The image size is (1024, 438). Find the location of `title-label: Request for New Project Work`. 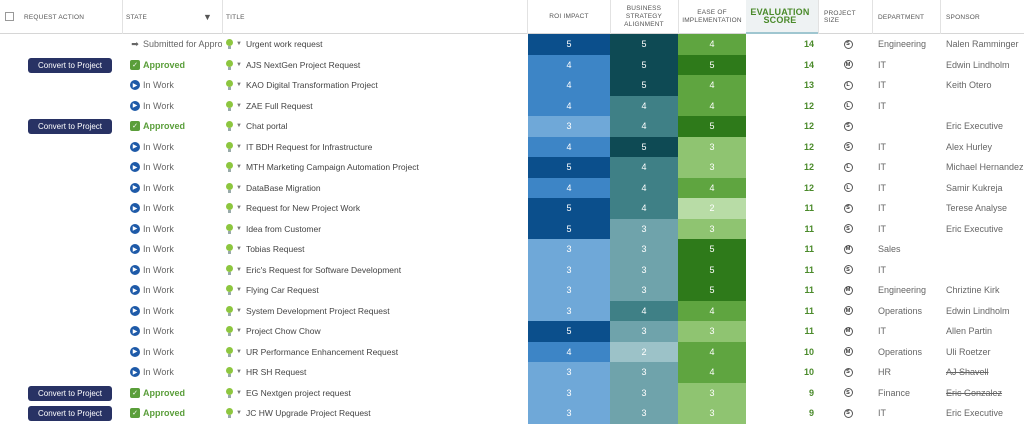

title-label: Request for New Project Work is located at coordinates (303, 208).